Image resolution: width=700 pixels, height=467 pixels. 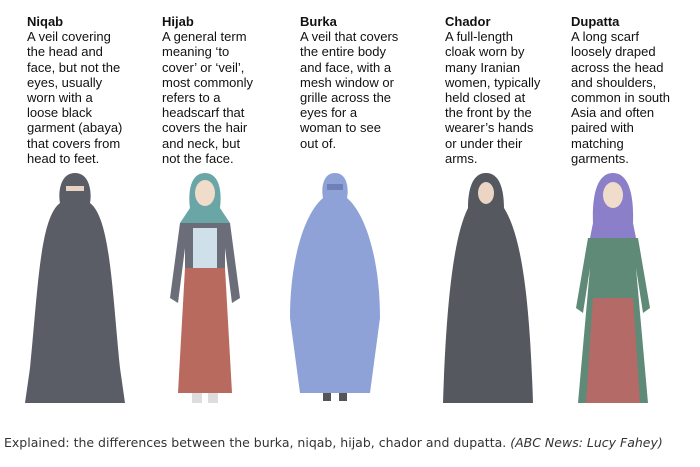 What do you see at coordinates (69, 37) in the screenshot?
I see `garment-description-line: A veil covering` at bounding box center [69, 37].